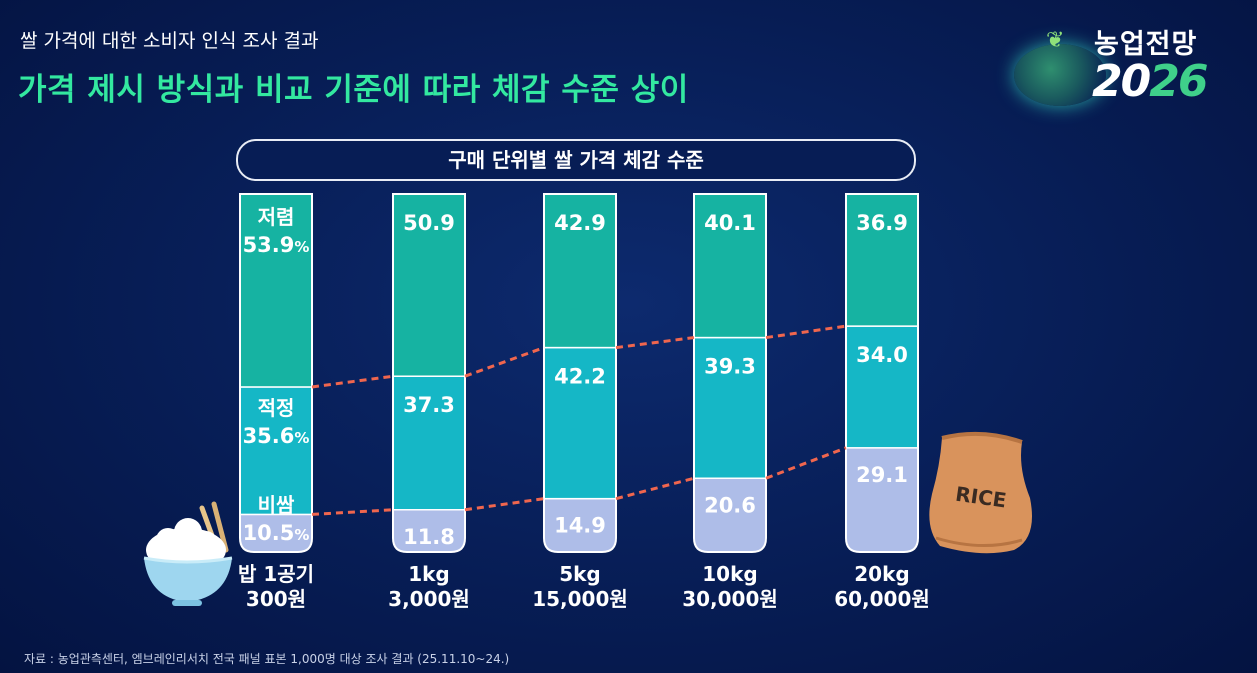 The width and height of the screenshot is (1257, 673). I want to click on data-label: 11.8, so click(429, 537).